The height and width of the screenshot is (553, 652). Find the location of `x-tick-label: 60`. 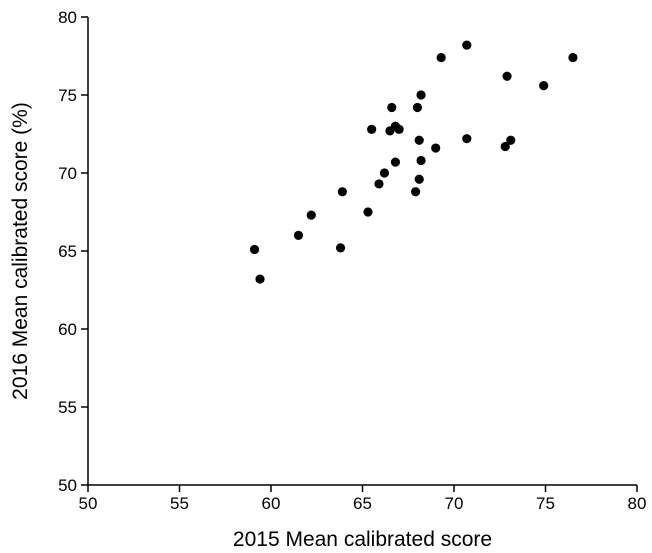

x-tick-label: 60 is located at coordinates (271, 503).